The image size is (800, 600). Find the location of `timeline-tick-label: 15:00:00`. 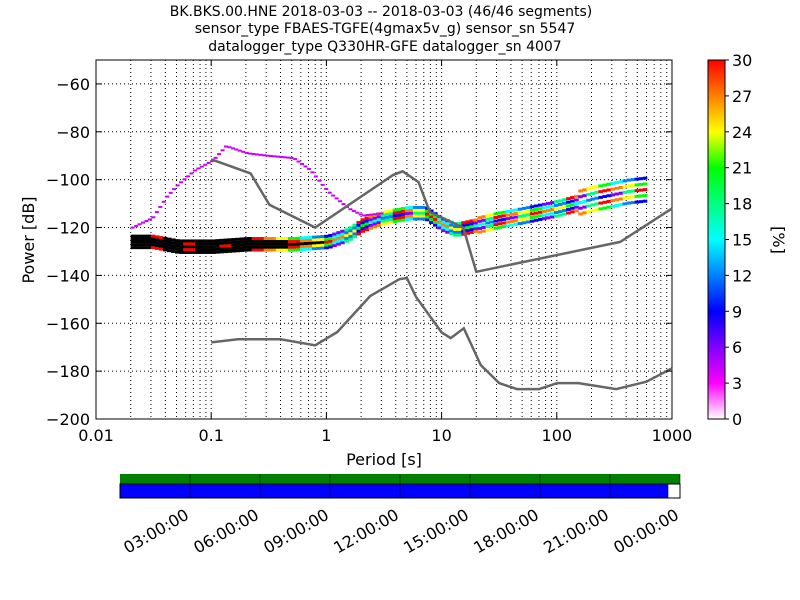

timeline-tick-label: 15:00:00 is located at coordinates (436, 531).